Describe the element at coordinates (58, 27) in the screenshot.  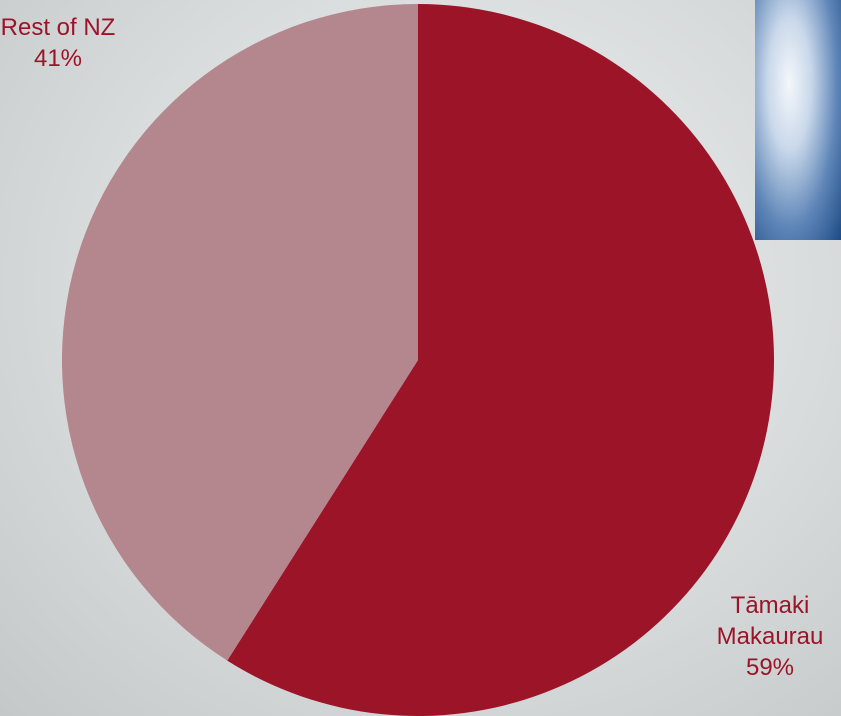
I see `category-label: Rest of NZ` at that location.